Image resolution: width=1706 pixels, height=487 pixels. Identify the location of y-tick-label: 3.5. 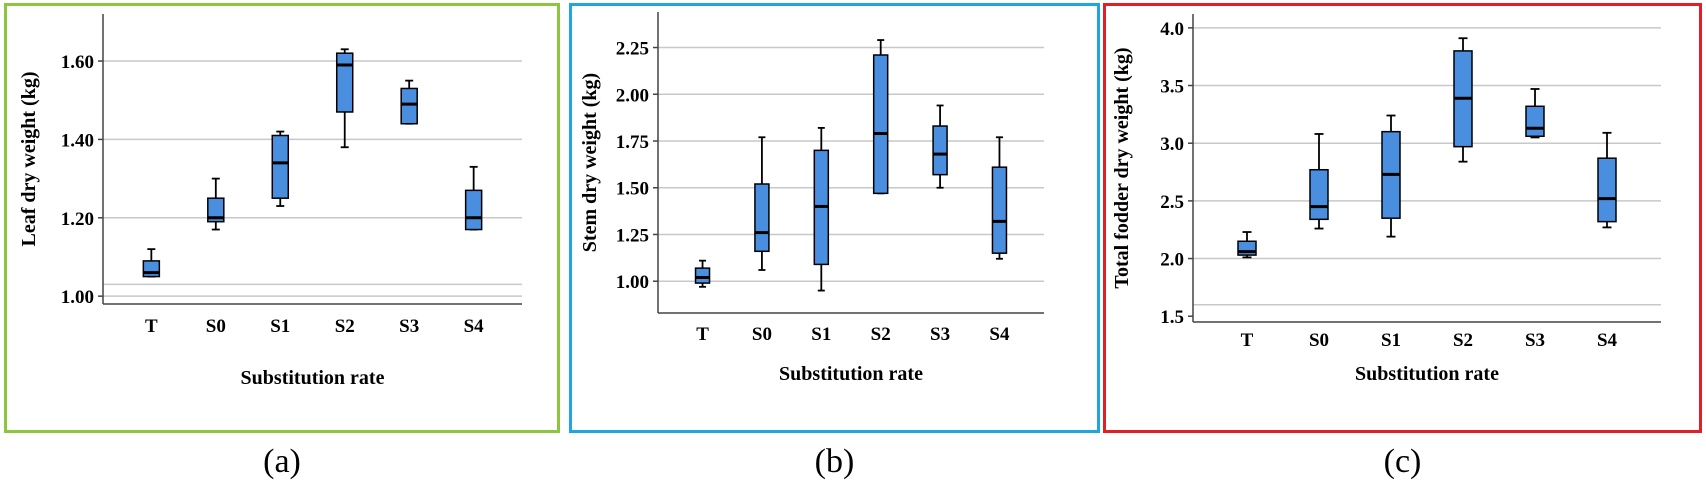
(1172, 87).